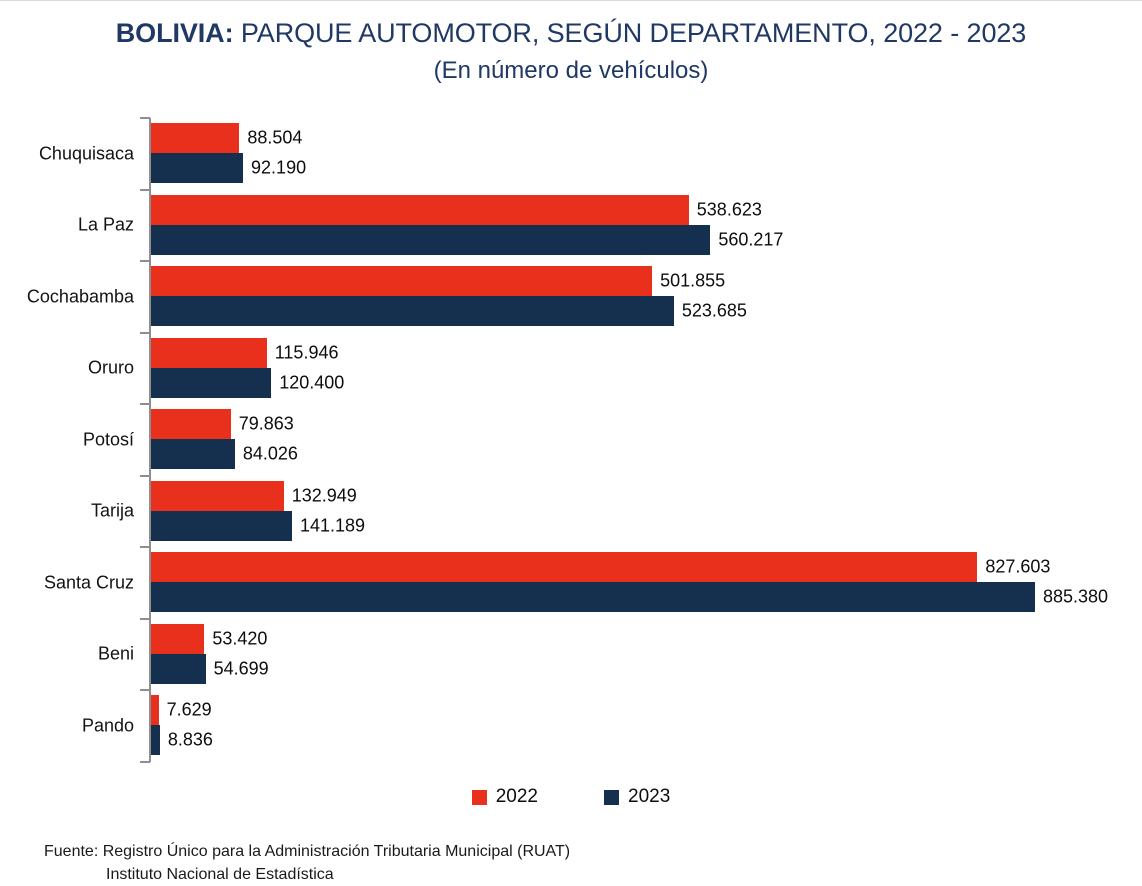 The image size is (1142, 886). Describe the element at coordinates (150, 440) in the screenshot. I see `category-axis-line` at that location.